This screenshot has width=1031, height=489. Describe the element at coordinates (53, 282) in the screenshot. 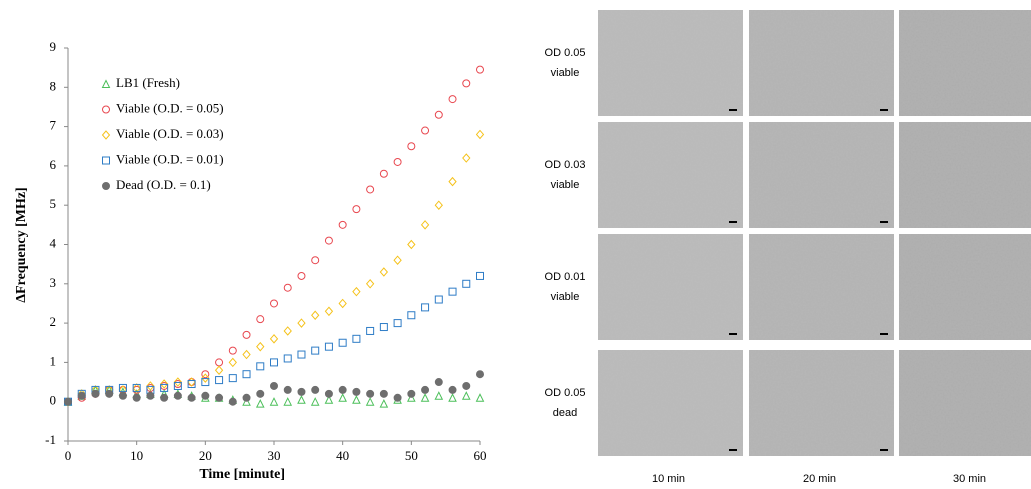

I see `y-tick-label: 3` at that location.